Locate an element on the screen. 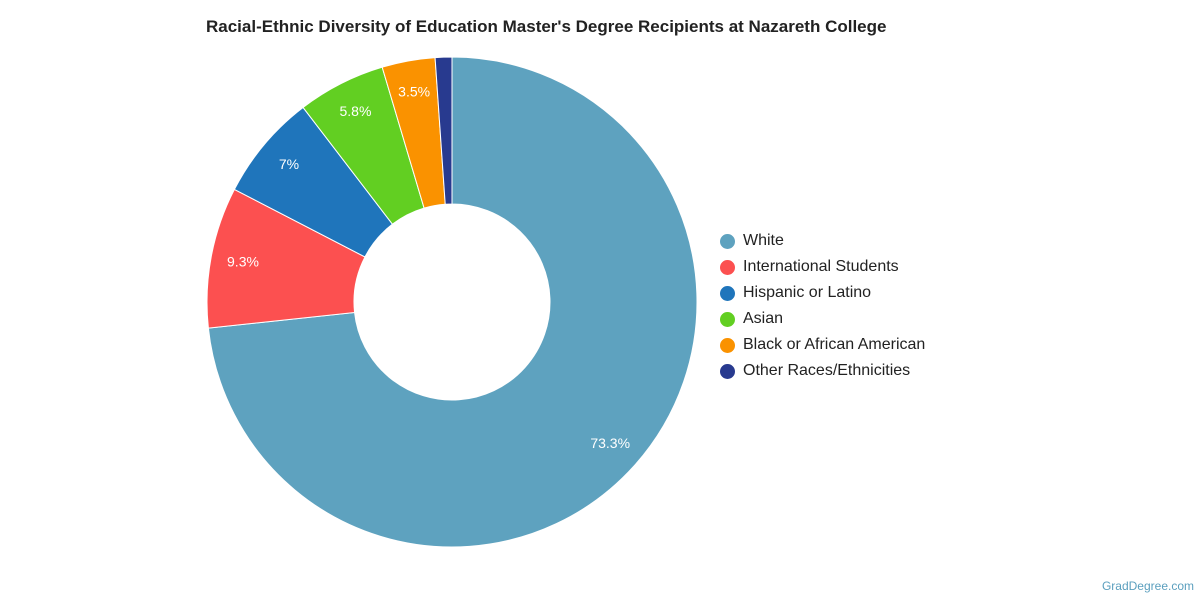 This screenshot has width=1200, height=600. slice-label-international-students: 9.3% is located at coordinates (243, 262).